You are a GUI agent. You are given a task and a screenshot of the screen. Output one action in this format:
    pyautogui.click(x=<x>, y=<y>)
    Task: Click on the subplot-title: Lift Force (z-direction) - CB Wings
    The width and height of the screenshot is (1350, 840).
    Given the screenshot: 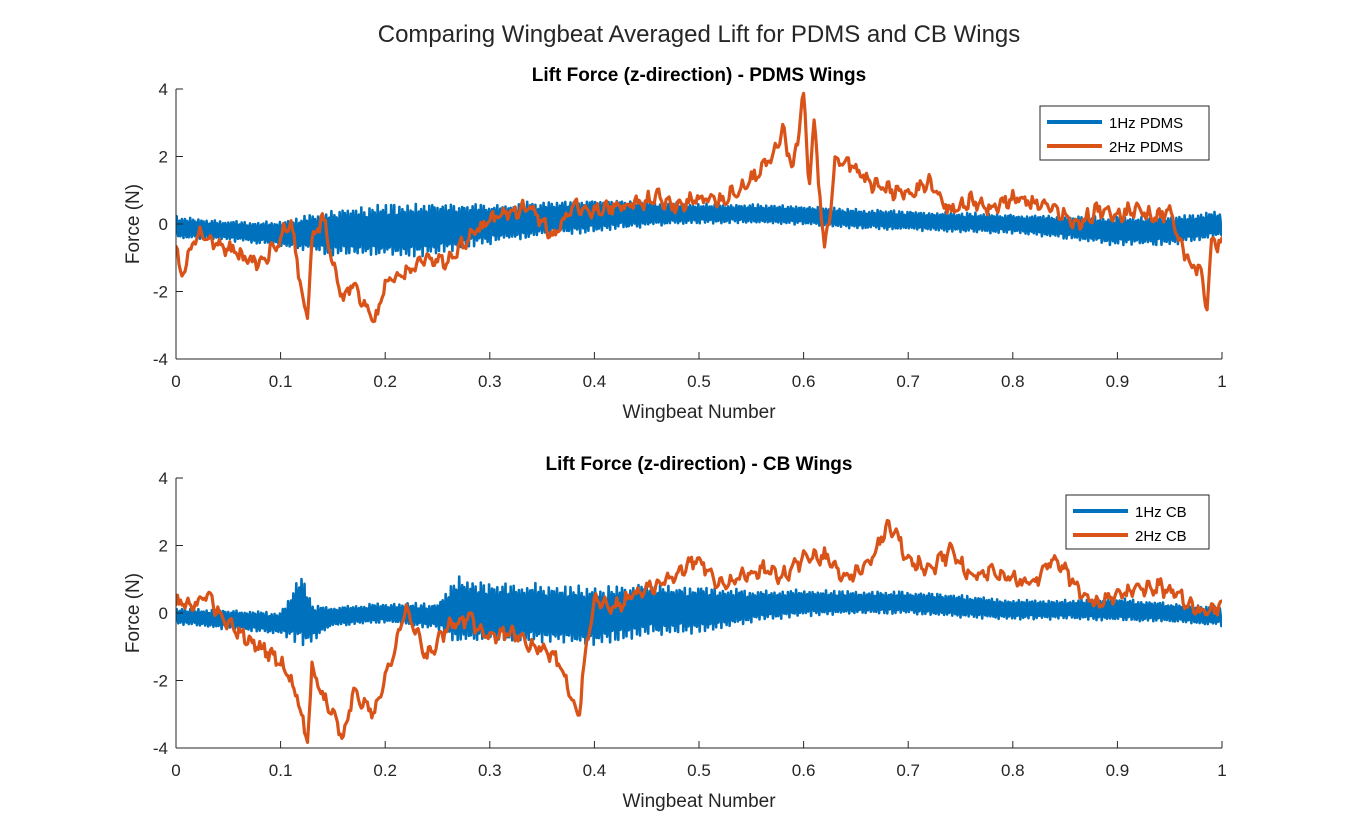 What is the action you would take?
    pyautogui.click(x=699, y=464)
    